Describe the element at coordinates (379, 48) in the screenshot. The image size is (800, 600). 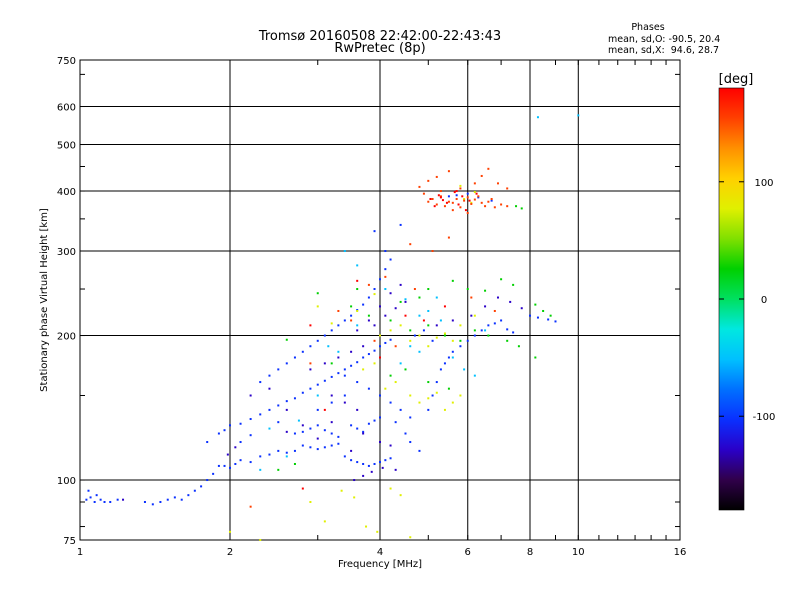
I see `chart-subtitle: RwPretec (8p)` at that location.